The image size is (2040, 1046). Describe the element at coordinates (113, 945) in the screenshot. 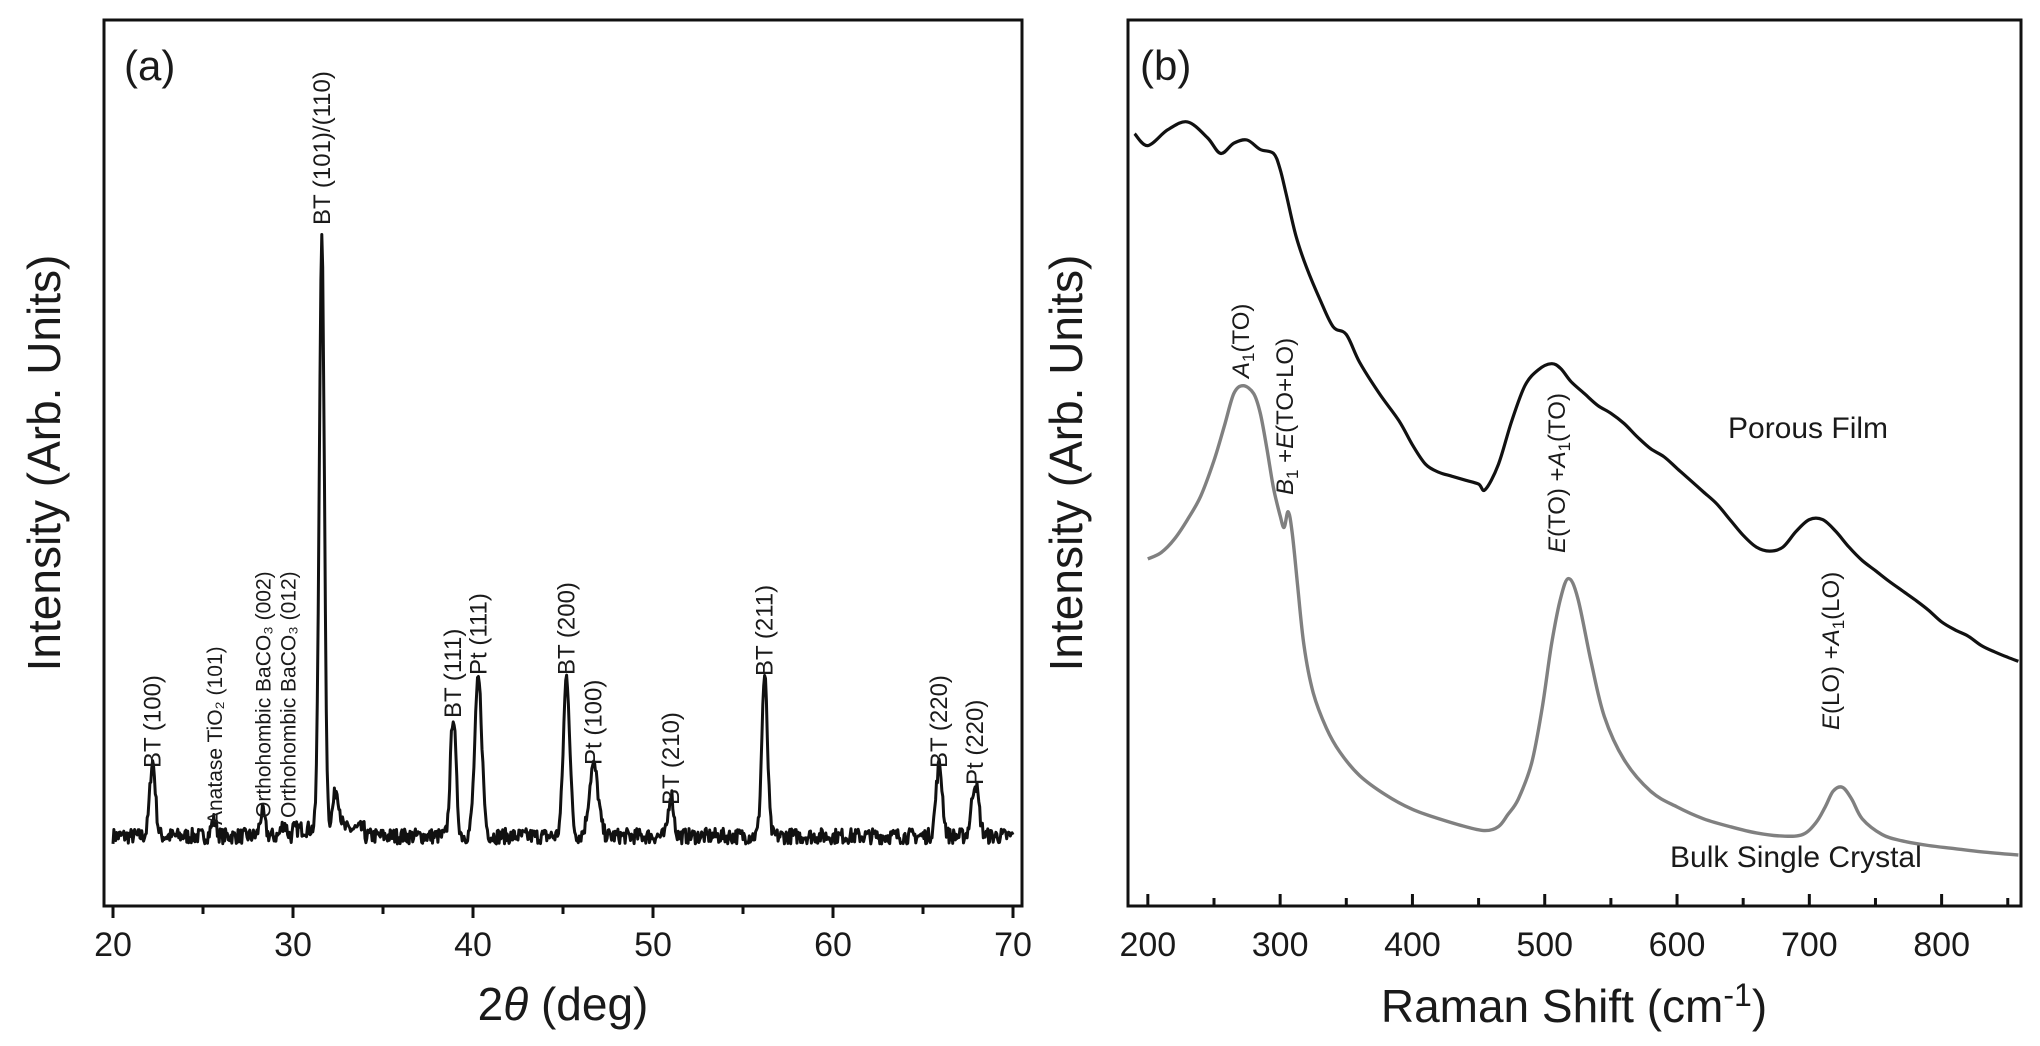

I see `x-tick-label: 20` at that location.